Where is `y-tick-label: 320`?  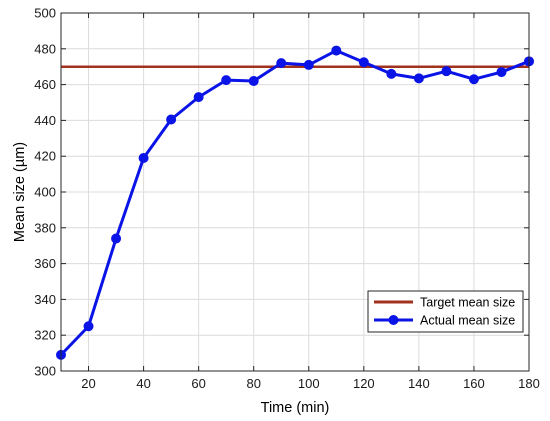 y-tick-label: 320 is located at coordinates (45, 335).